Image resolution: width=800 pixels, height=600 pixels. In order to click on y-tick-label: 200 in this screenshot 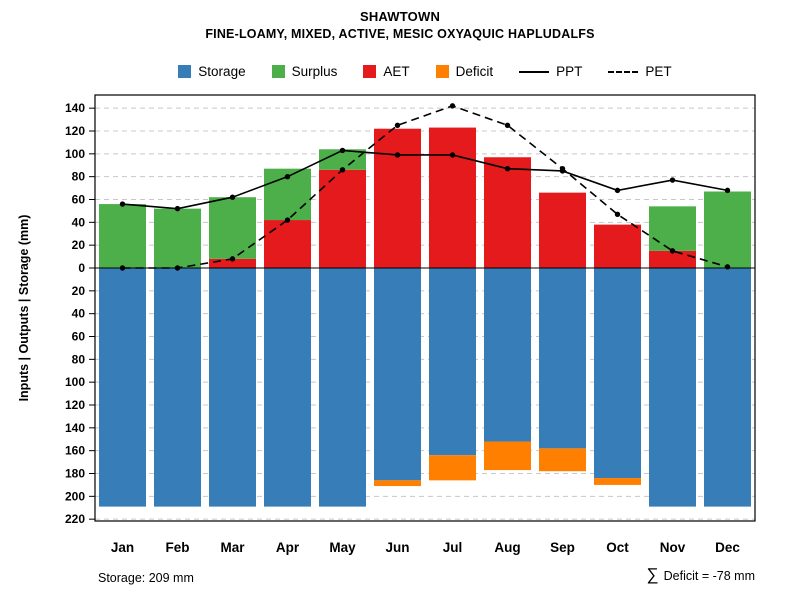, I will do `click(75, 496)`.